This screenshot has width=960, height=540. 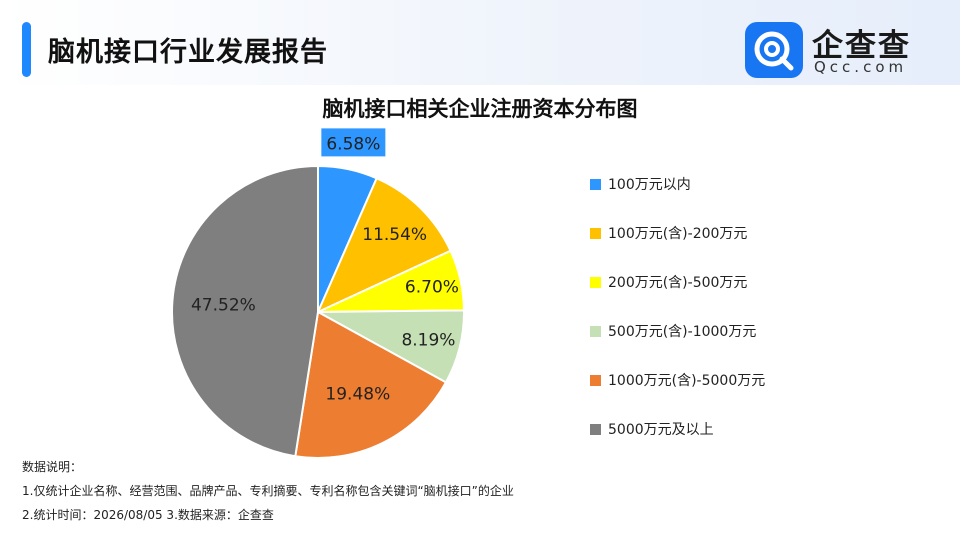 I want to click on legend-item: 100万元以内, so click(x=640, y=184).